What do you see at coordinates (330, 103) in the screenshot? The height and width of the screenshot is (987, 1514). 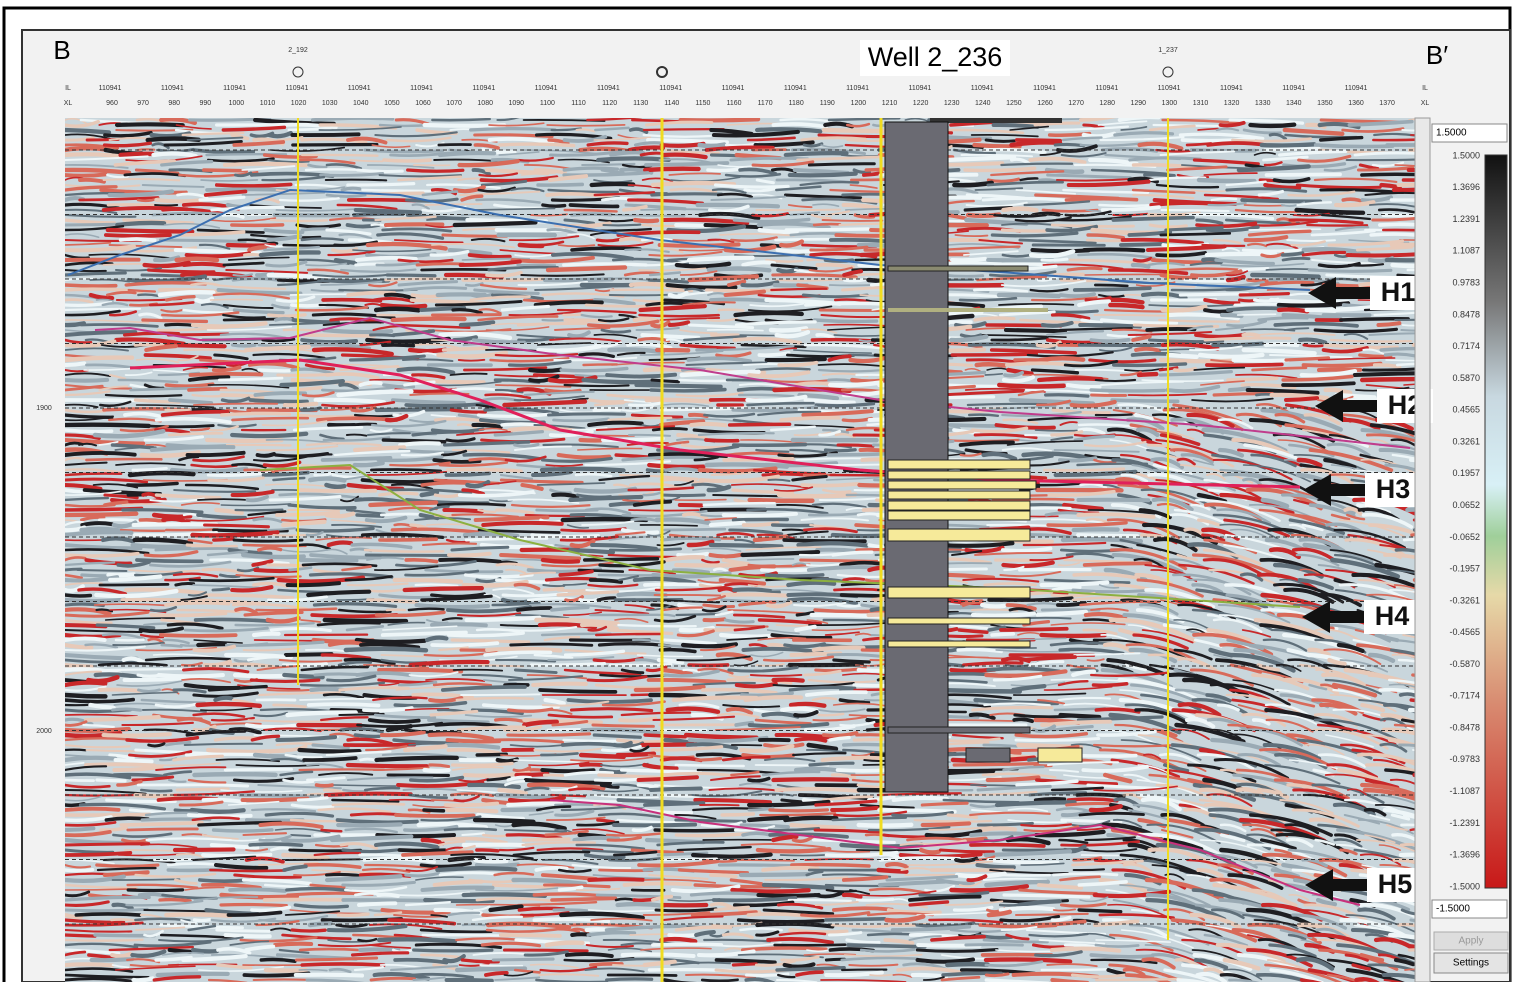 I see `crossline-label: 1030` at bounding box center [330, 103].